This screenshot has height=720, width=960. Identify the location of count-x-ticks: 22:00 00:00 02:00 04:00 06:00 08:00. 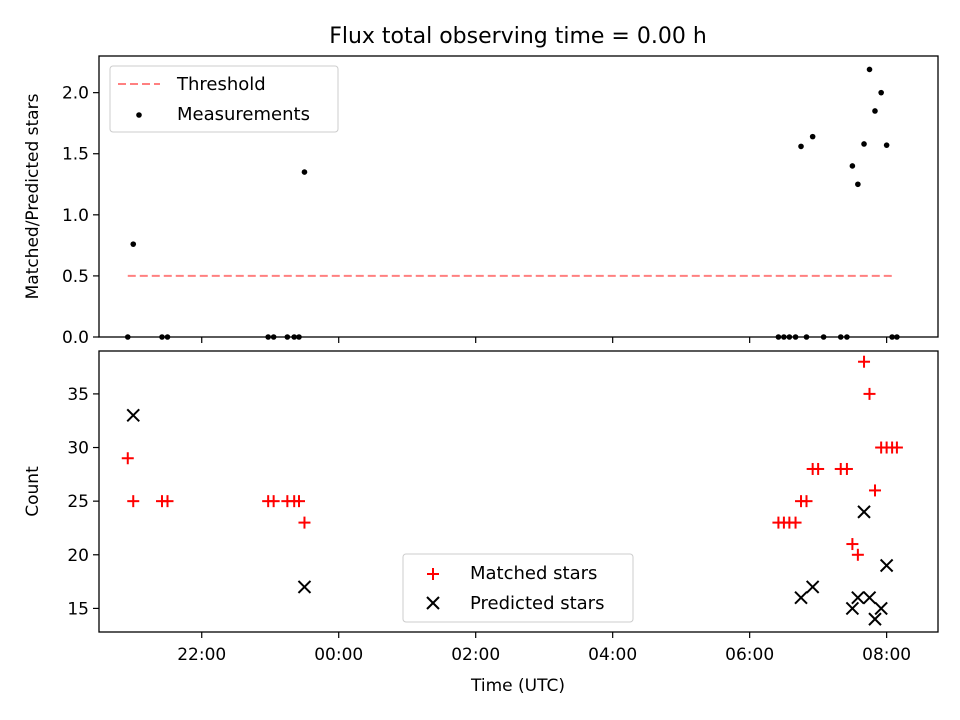
(544, 648).